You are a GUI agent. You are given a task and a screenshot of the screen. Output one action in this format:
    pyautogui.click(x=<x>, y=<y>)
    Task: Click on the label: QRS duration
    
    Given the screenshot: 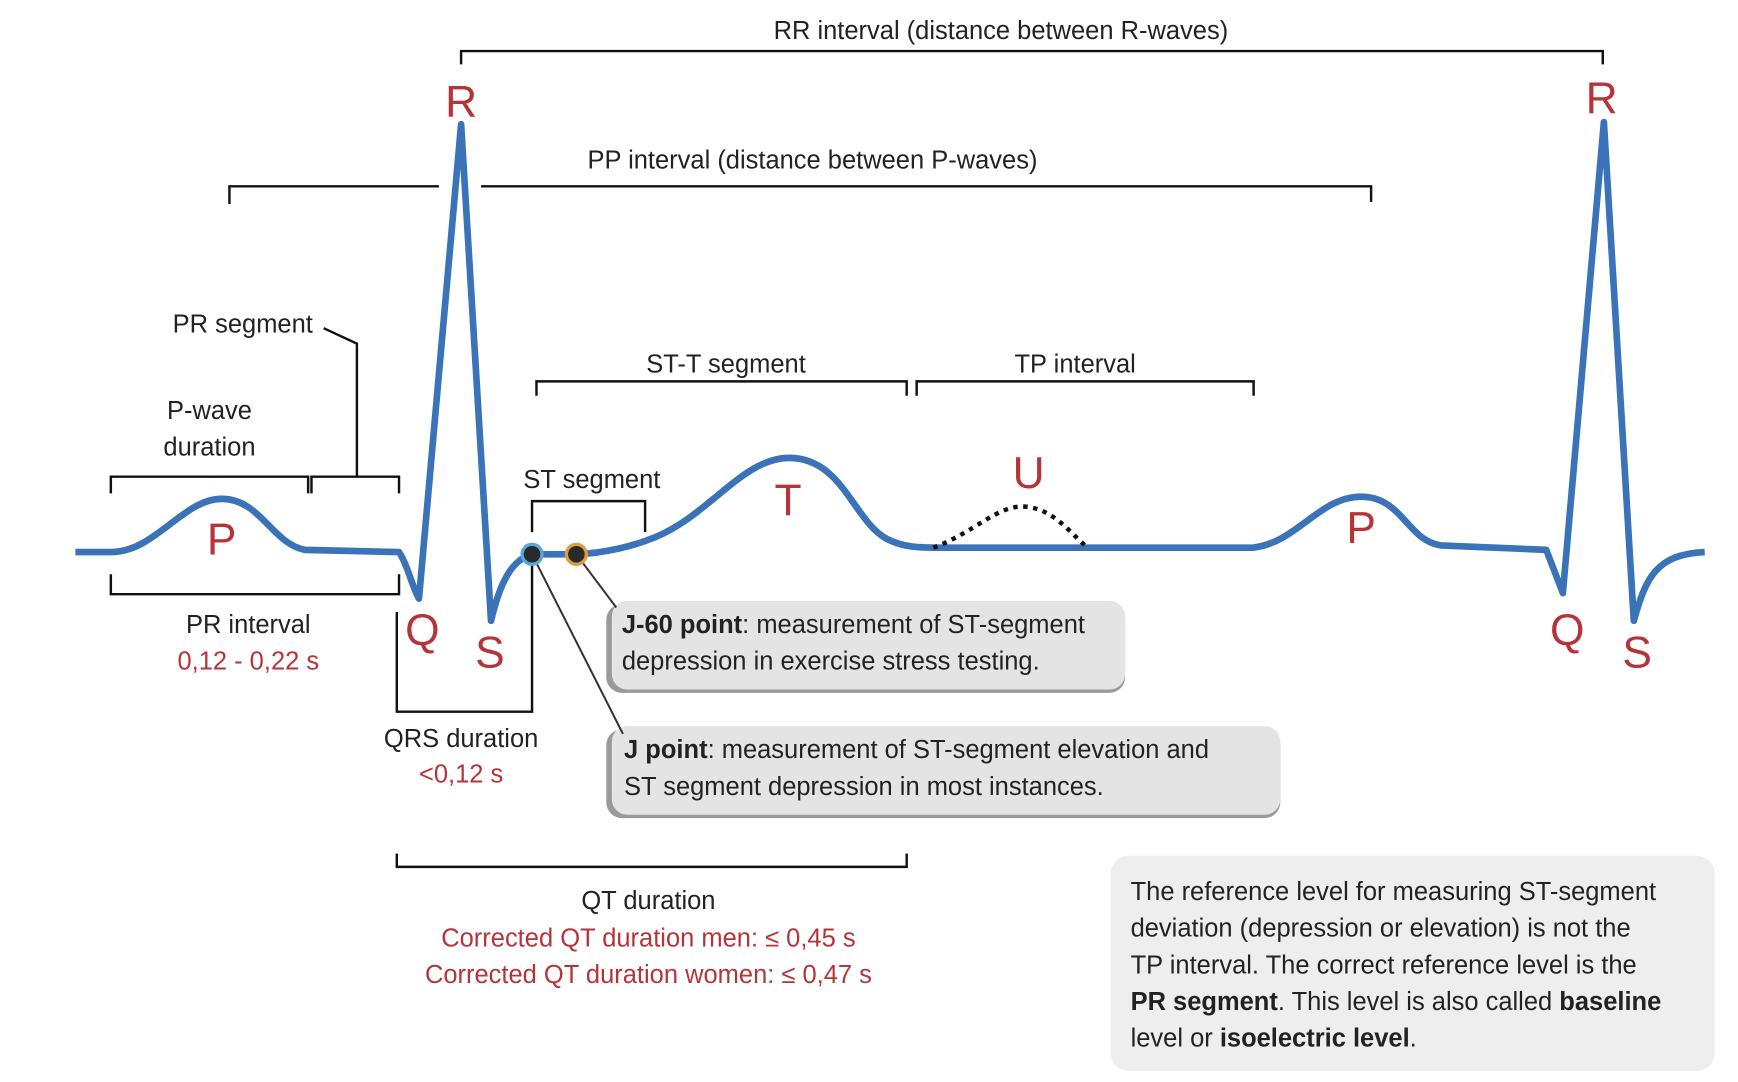 What is the action you would take?
    pyautogui.click(x=461, y=739)
    